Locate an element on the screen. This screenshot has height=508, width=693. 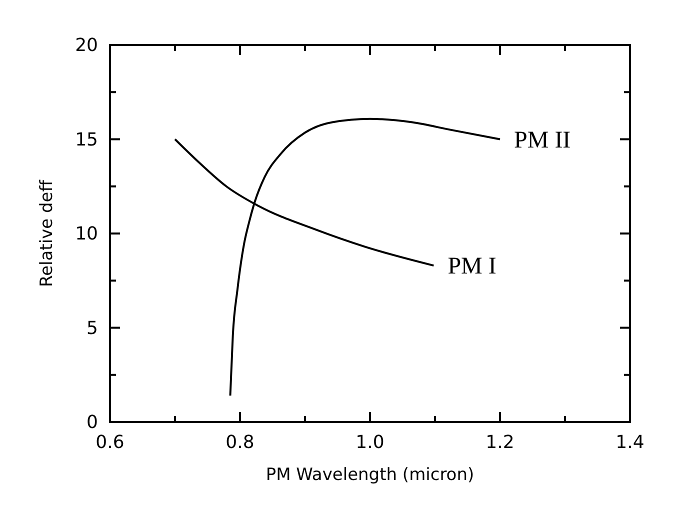
y-tick-label: 10 is located at coordinates (86, 234).